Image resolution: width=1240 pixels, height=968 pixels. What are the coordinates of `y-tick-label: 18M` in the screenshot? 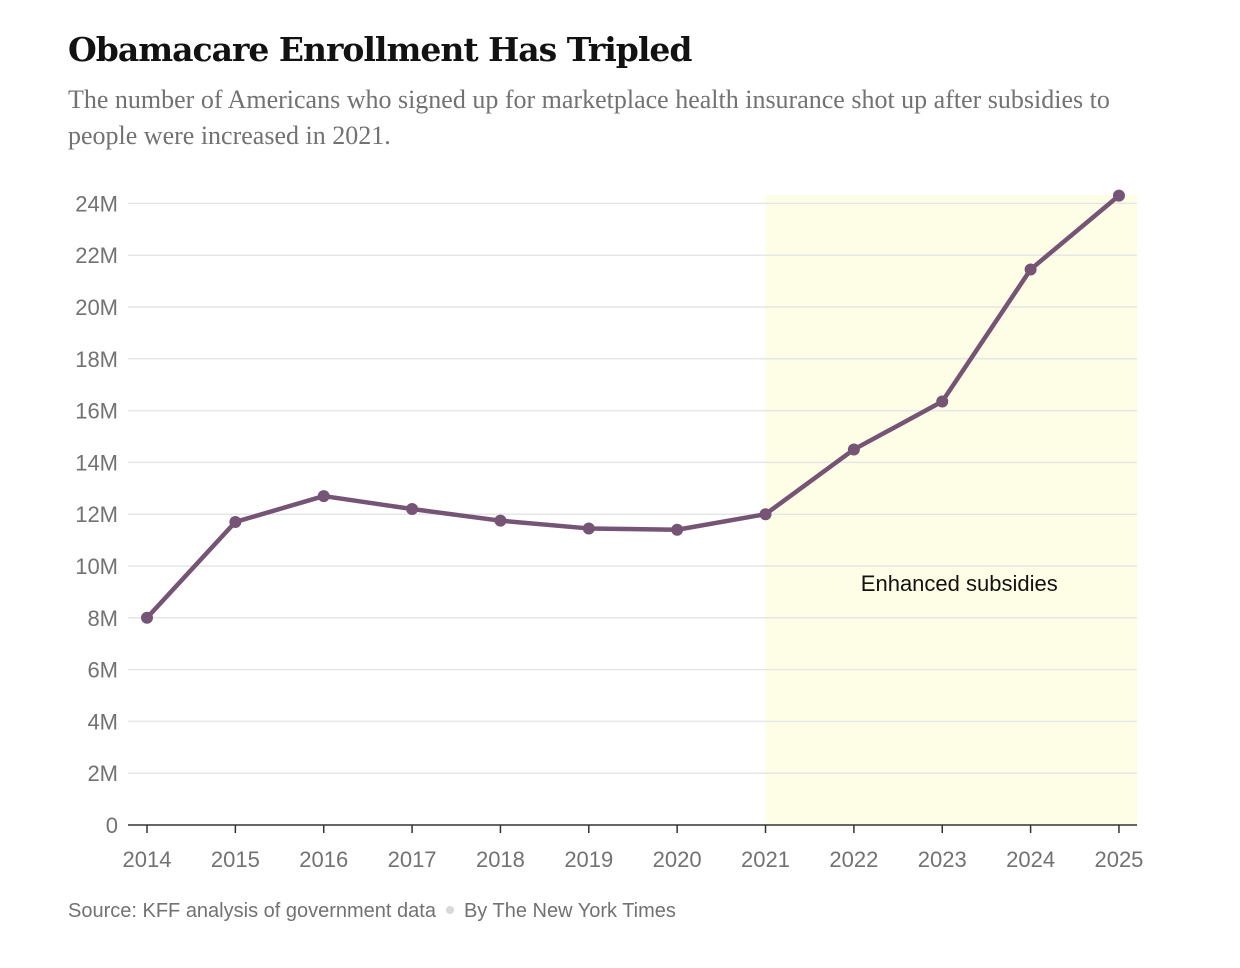 It's located at (96, 359).